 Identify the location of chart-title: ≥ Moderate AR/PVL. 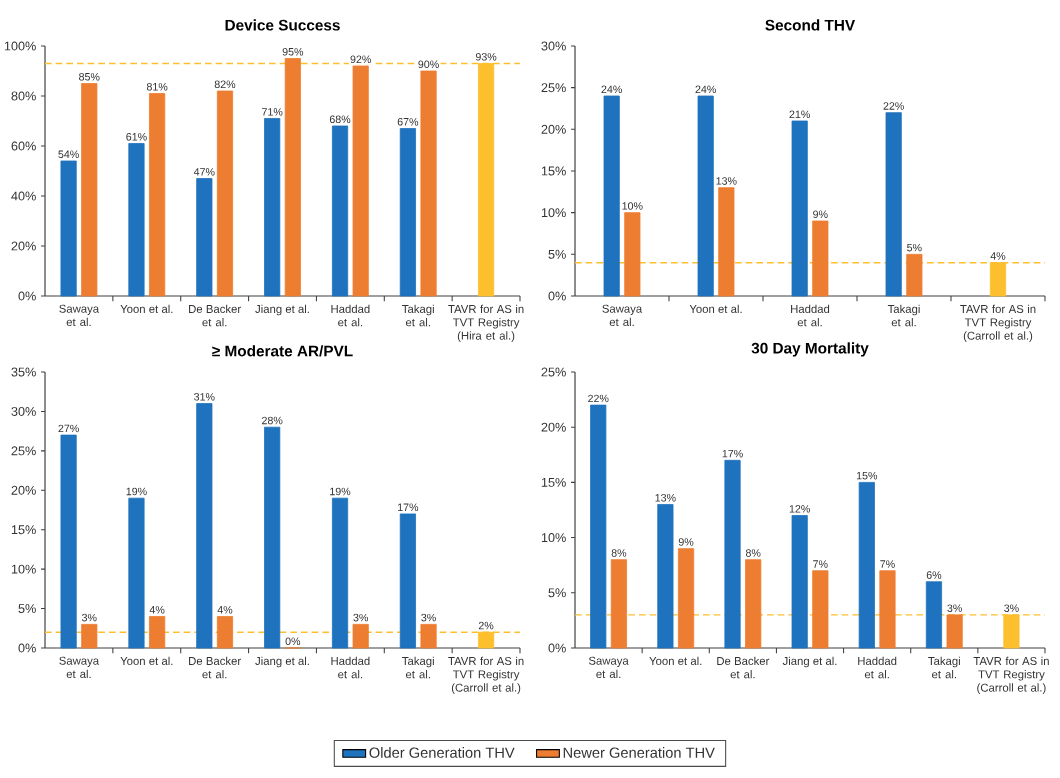
(282, 351).